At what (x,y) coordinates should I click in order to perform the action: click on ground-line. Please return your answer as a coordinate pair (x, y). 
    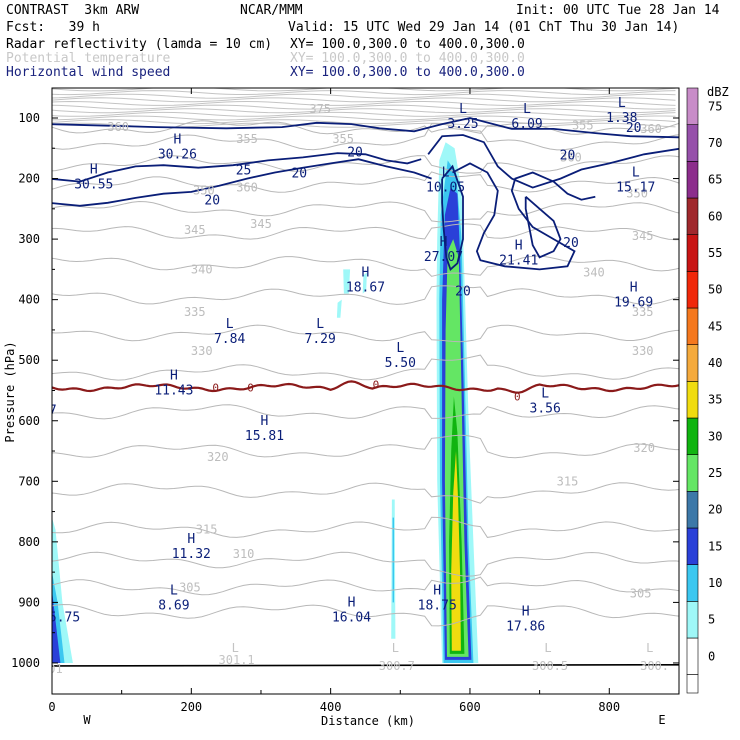
    Looking at the image, I should click on (365, 665).